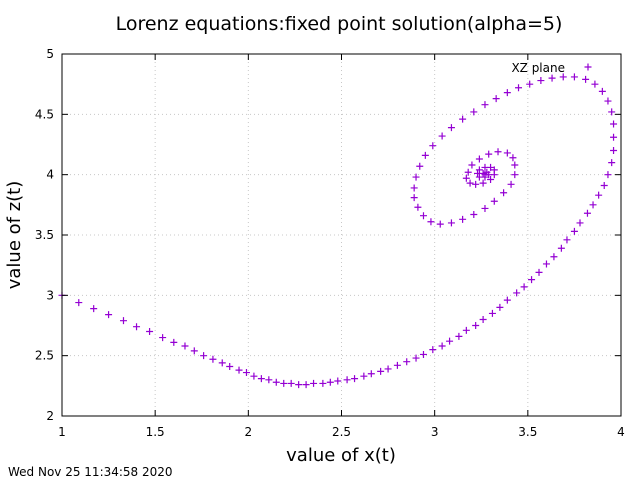 The width and height of the screenshot is (640, 480). I want to click on y-tick-labels: 2 2.5 3 3.5 4 4.5 5, so click(44, 235).